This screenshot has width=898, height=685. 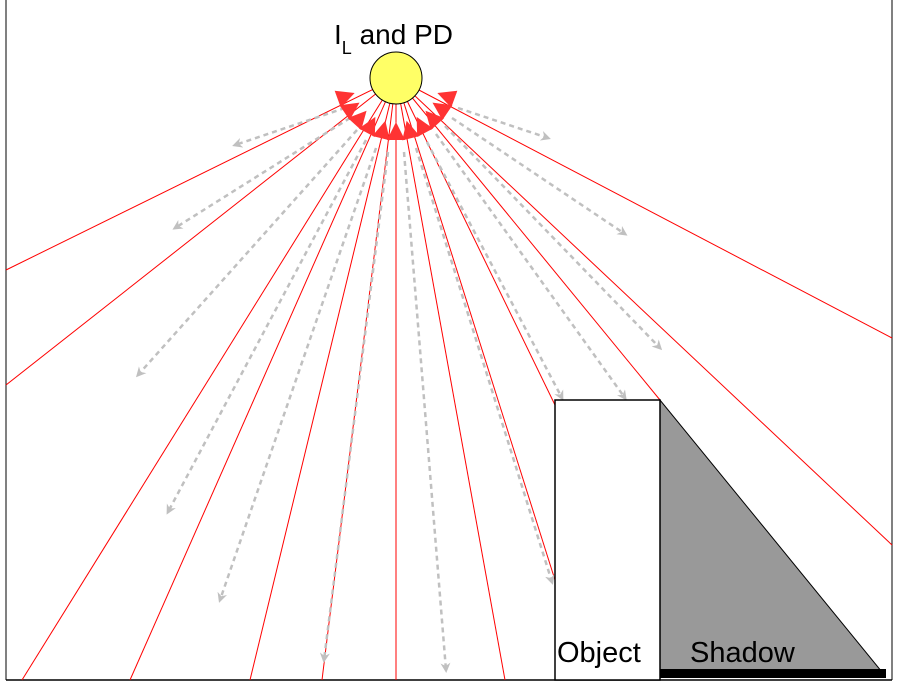 I want to click on source-label: IL and PD, so click(x=393, y=38).